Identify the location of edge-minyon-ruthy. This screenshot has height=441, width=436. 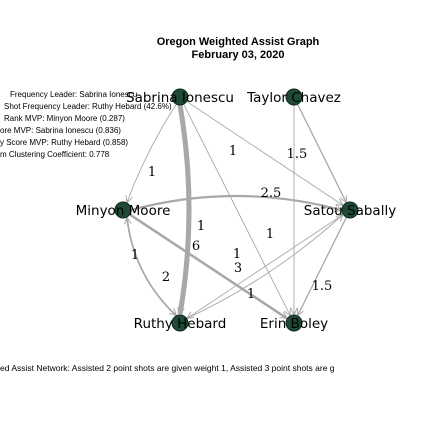
(151, 266).